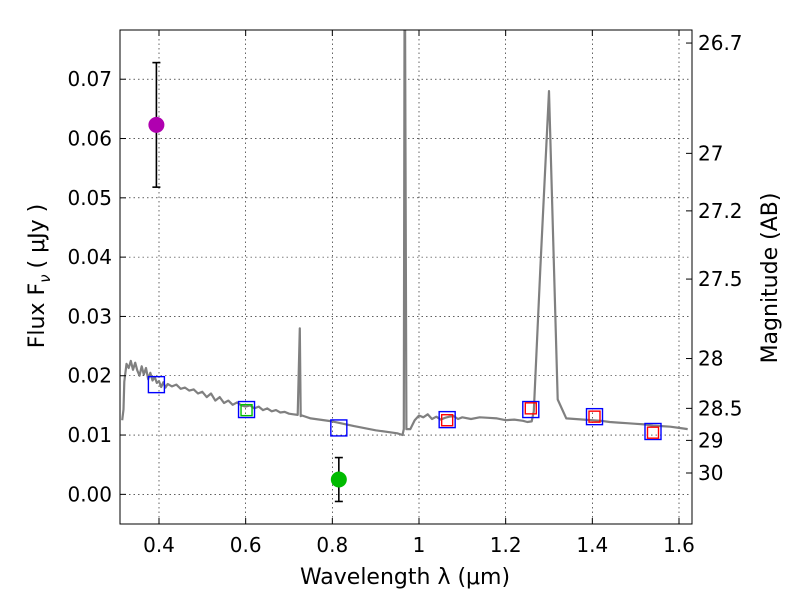 Image resolution: width=800 pixels, height=604 pixels. What do you see at coordinates (405, 577) in the screenshot?
I see `x-axis-label: Wavelength λ (μm)` at bounding box center [405, 577].